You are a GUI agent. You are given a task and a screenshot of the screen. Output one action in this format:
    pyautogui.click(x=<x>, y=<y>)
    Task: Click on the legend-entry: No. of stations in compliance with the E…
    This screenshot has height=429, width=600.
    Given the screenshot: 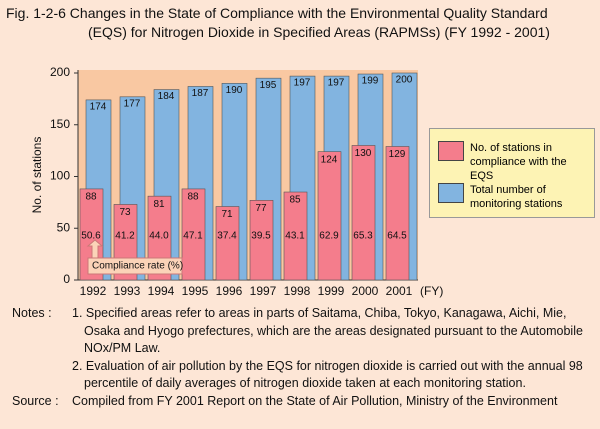 What is the action you would take?
    pyautogui.click(x=513, y=162)
    